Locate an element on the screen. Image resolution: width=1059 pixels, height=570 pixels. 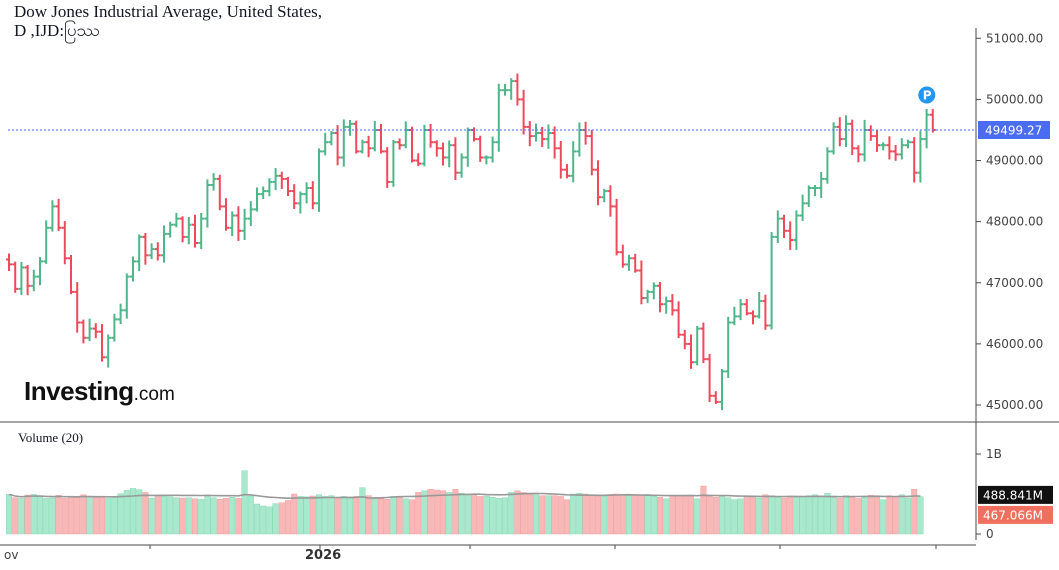
price-tick-label: 47000.00 is located at coordinates (1014, 283).